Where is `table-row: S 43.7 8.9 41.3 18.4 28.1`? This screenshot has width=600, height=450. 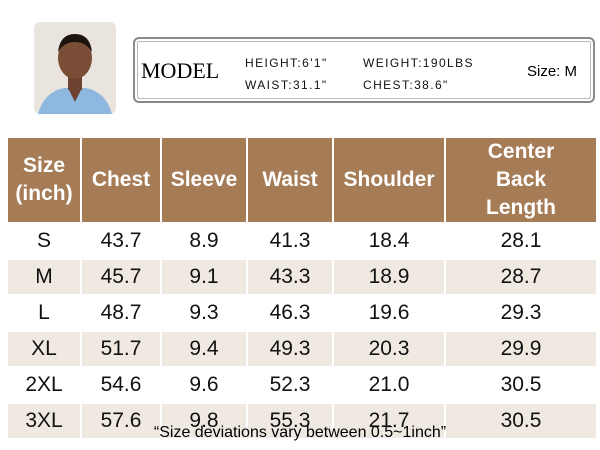 table-row: S 43.7 8.9 41.3 18.4 28.1 is located at coordinates (302, 241).